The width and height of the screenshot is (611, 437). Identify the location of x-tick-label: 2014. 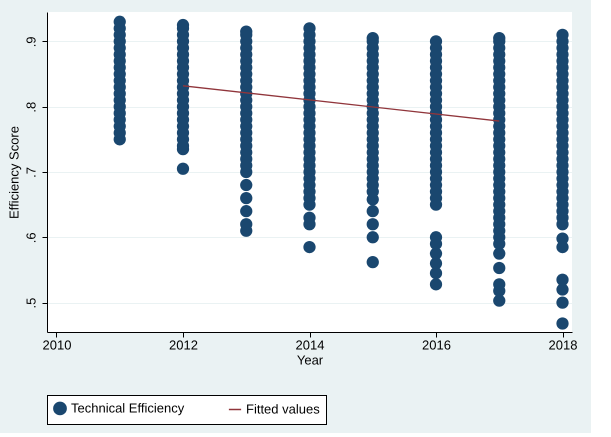
(310, 345).